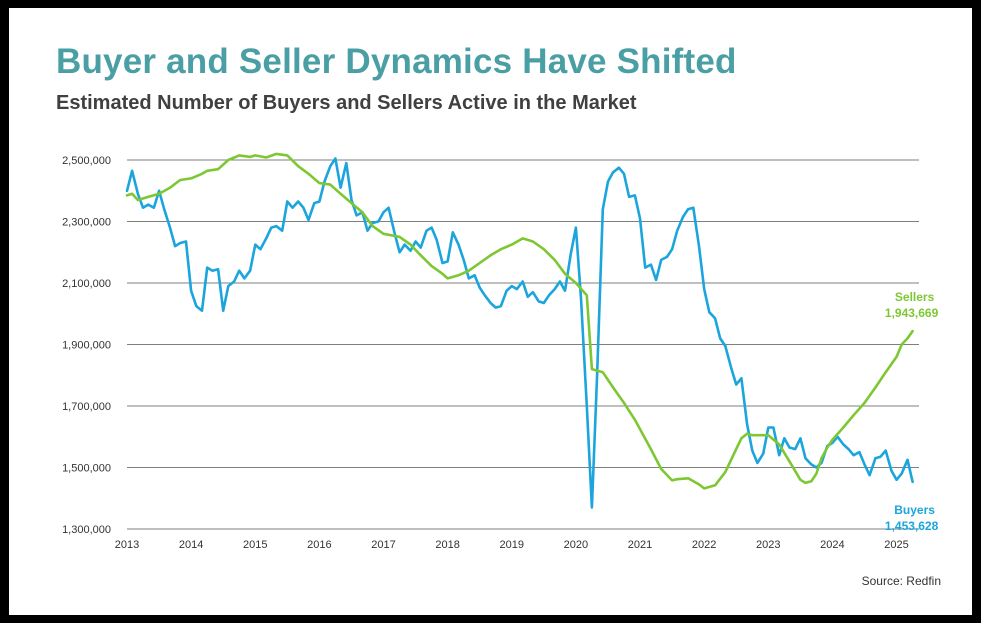 Image resolution: width=981 pixels, height=623 pixels. I want to click on x-tick-label: 2025, so click(896, 545).